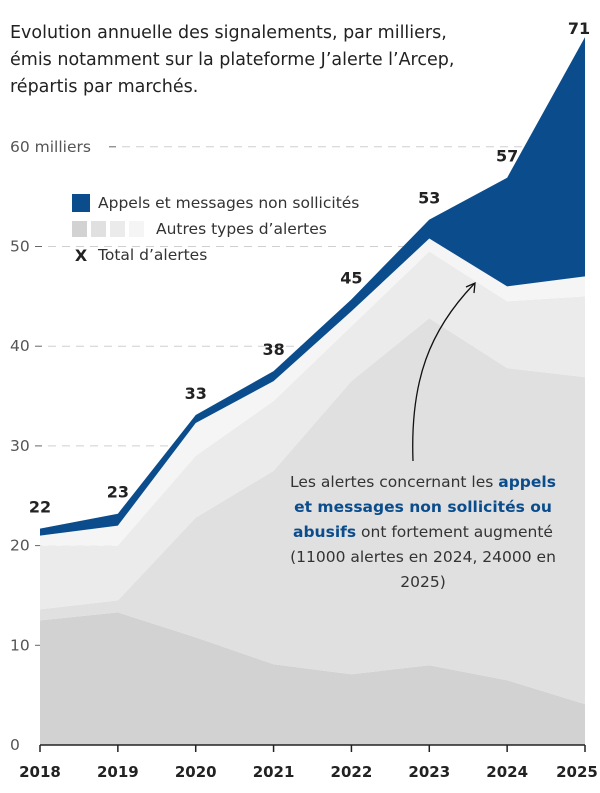  Describe the element at coordinates (429, 198) in the screenshot. I see `total-label: 53` at that location.